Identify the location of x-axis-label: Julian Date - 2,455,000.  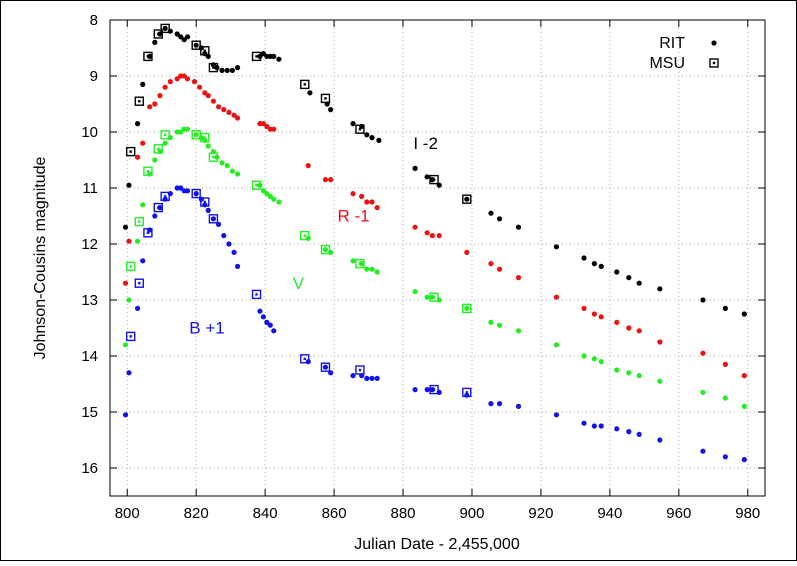
(437, 544).